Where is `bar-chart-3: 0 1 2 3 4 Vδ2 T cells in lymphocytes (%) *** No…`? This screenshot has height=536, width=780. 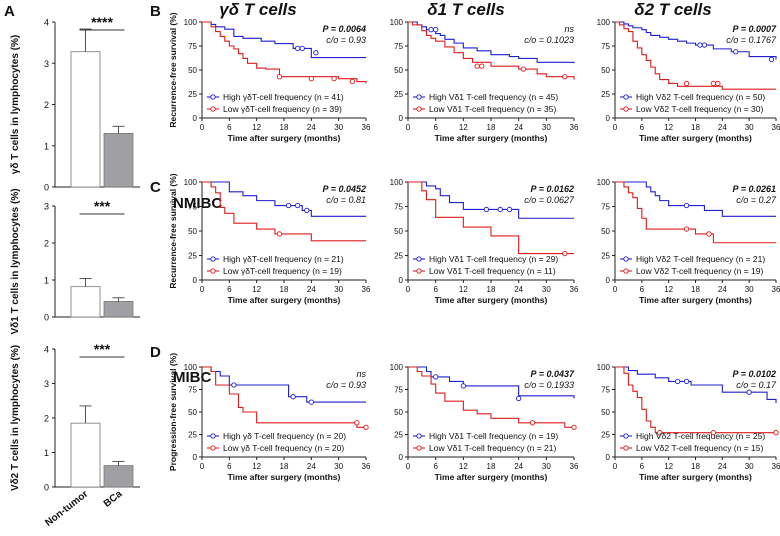
bar-chart-3: 0 1 2 3 4 Vδ2 T cells in lymphocytes (%) *** No… is located at coordinates (75, 435).